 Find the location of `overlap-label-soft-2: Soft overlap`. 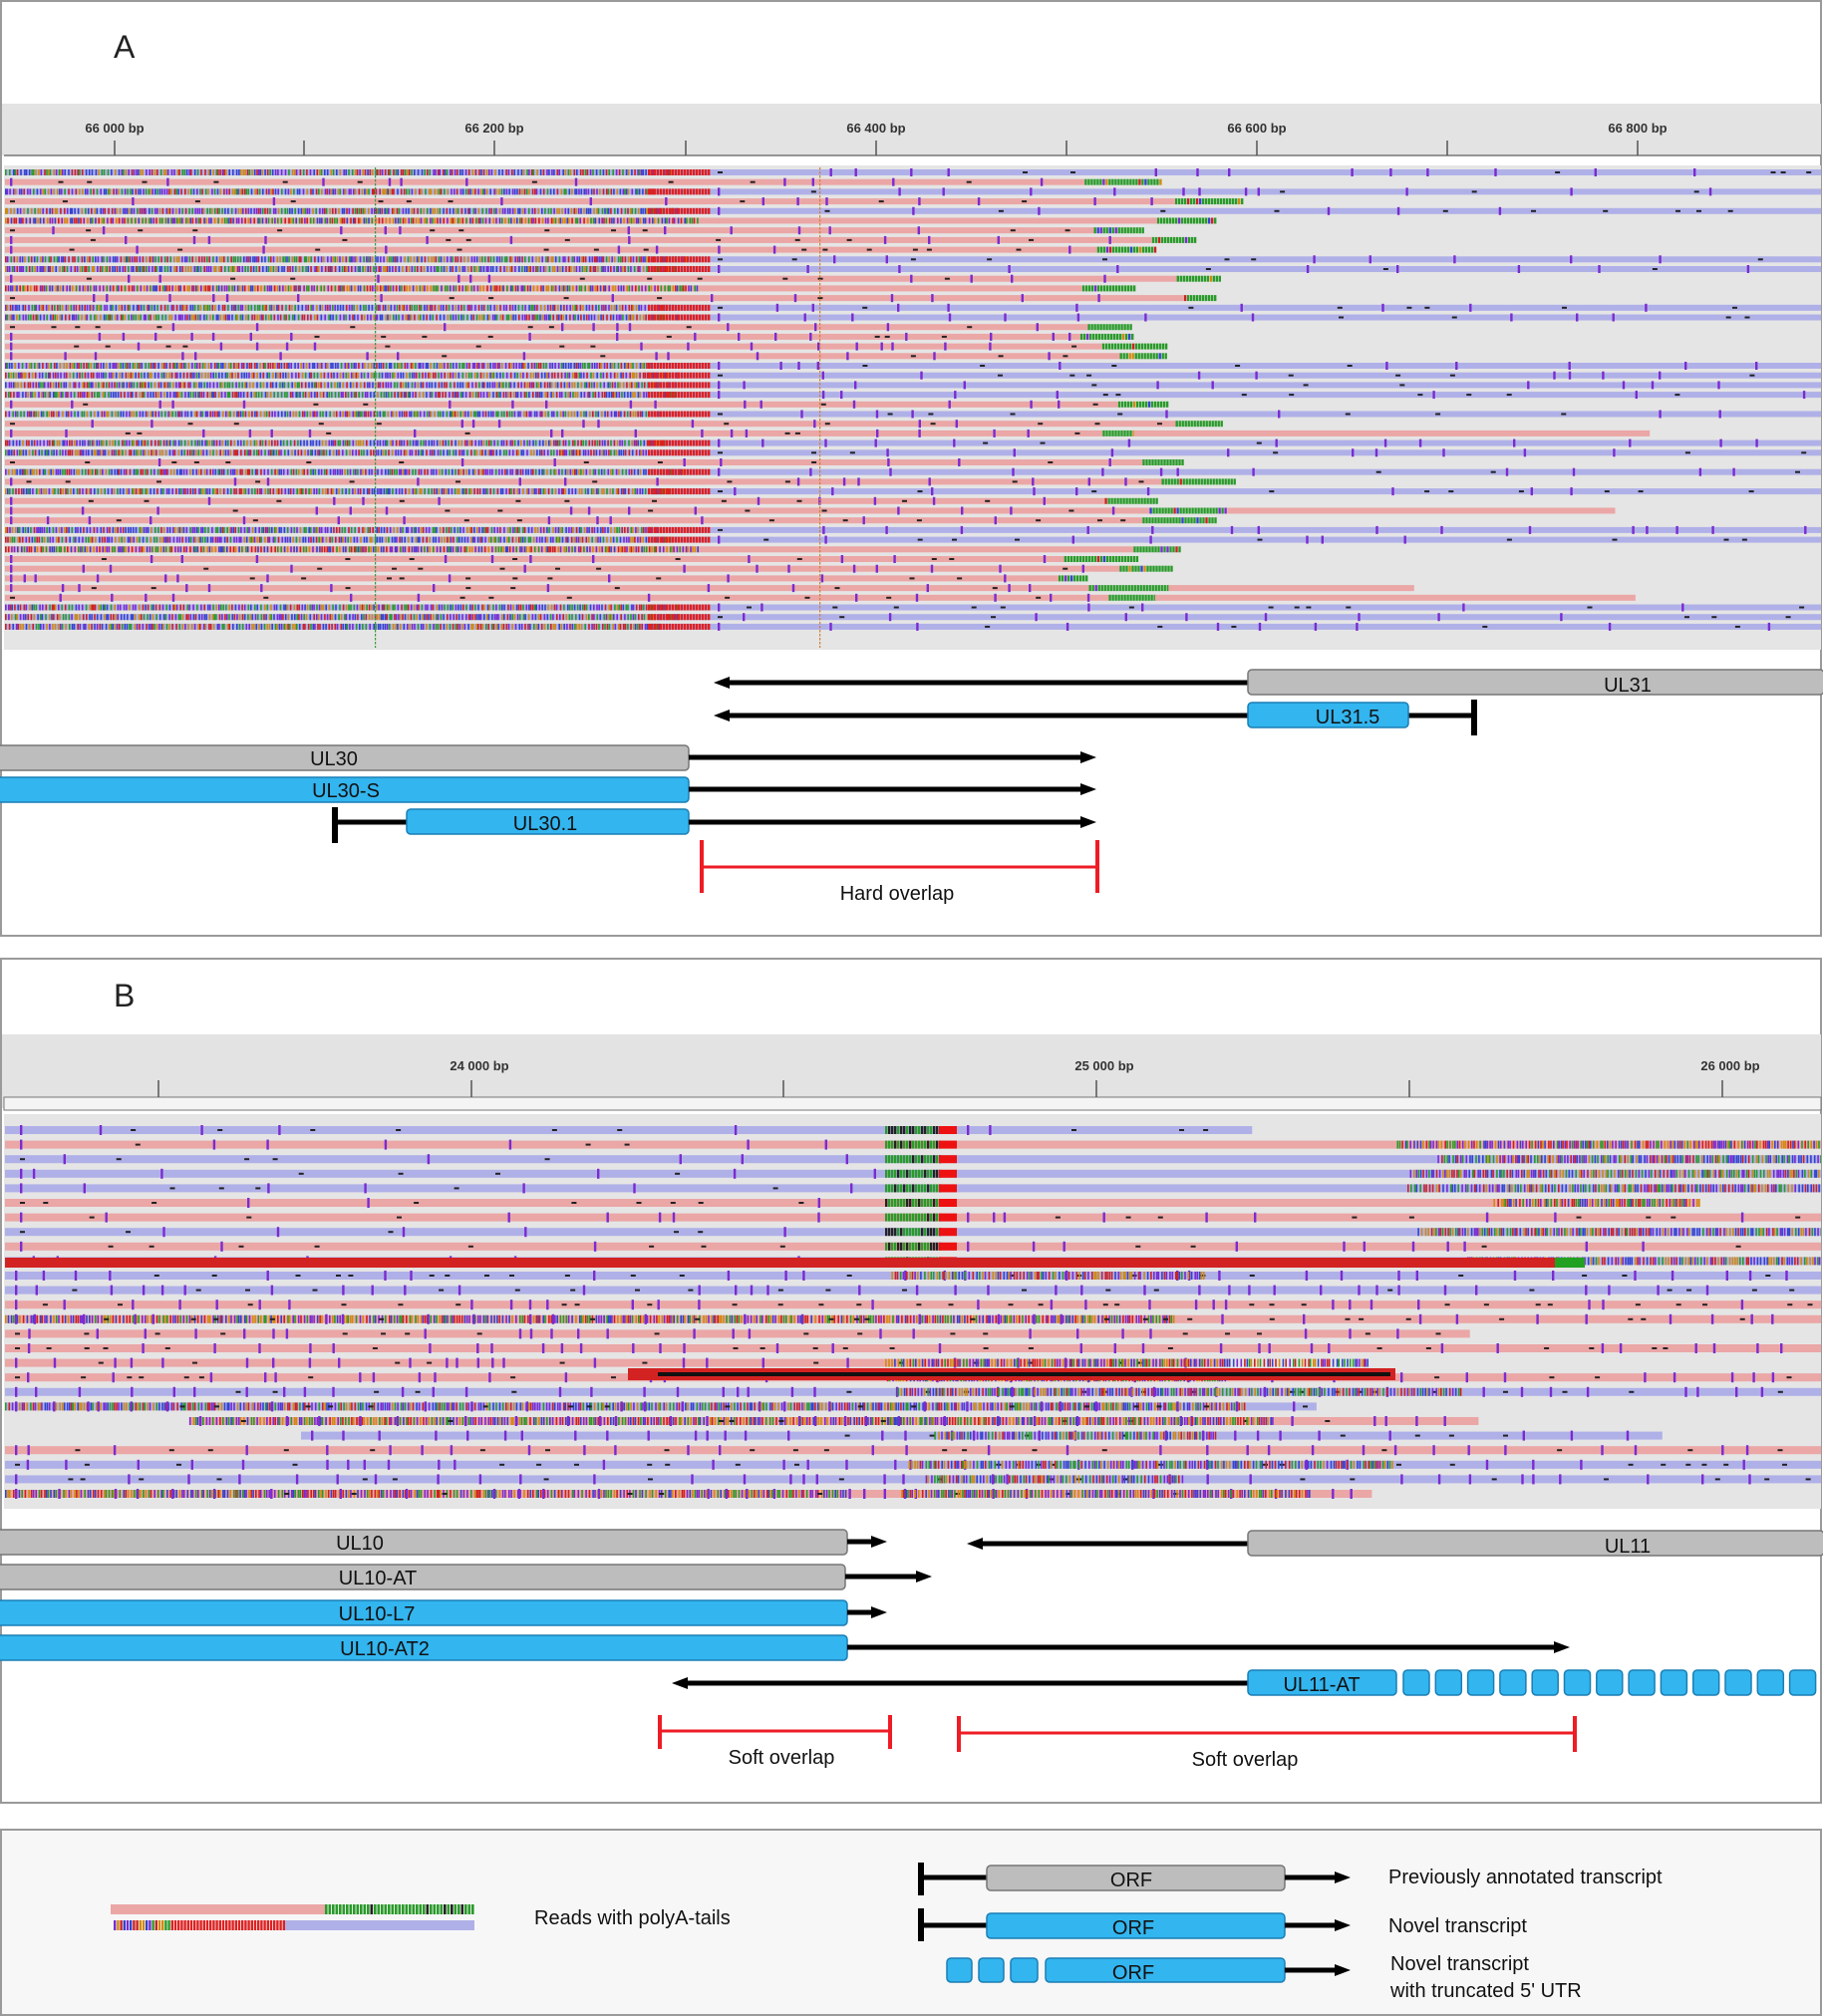

overlap-label-soft-2: Soft overlap is located at coordinates (1245, 1760).